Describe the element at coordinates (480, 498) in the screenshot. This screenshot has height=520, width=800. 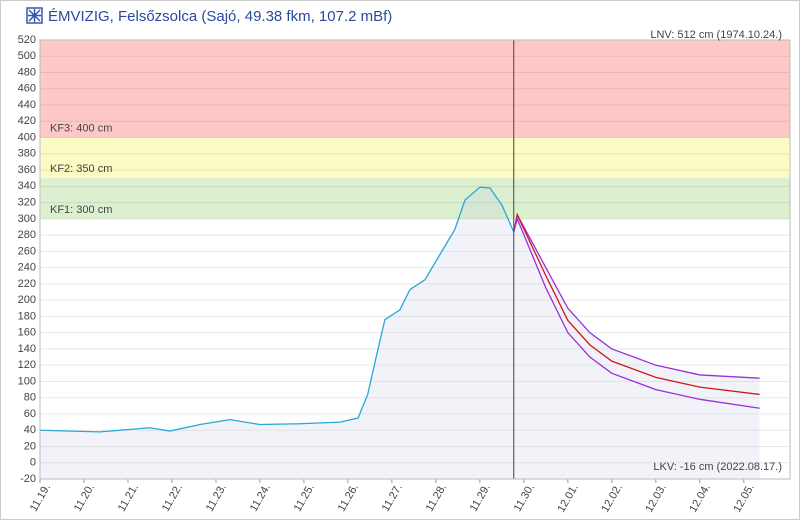
I see `x-tick-label: 11.29.` at that location.